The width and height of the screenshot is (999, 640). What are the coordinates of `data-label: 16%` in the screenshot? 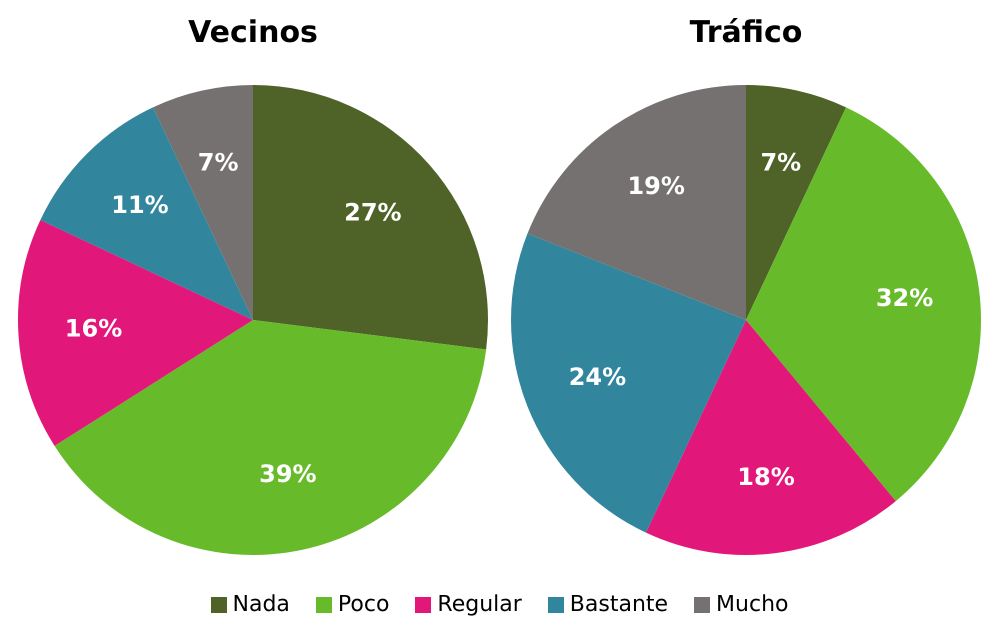 It's located at (93, 328).